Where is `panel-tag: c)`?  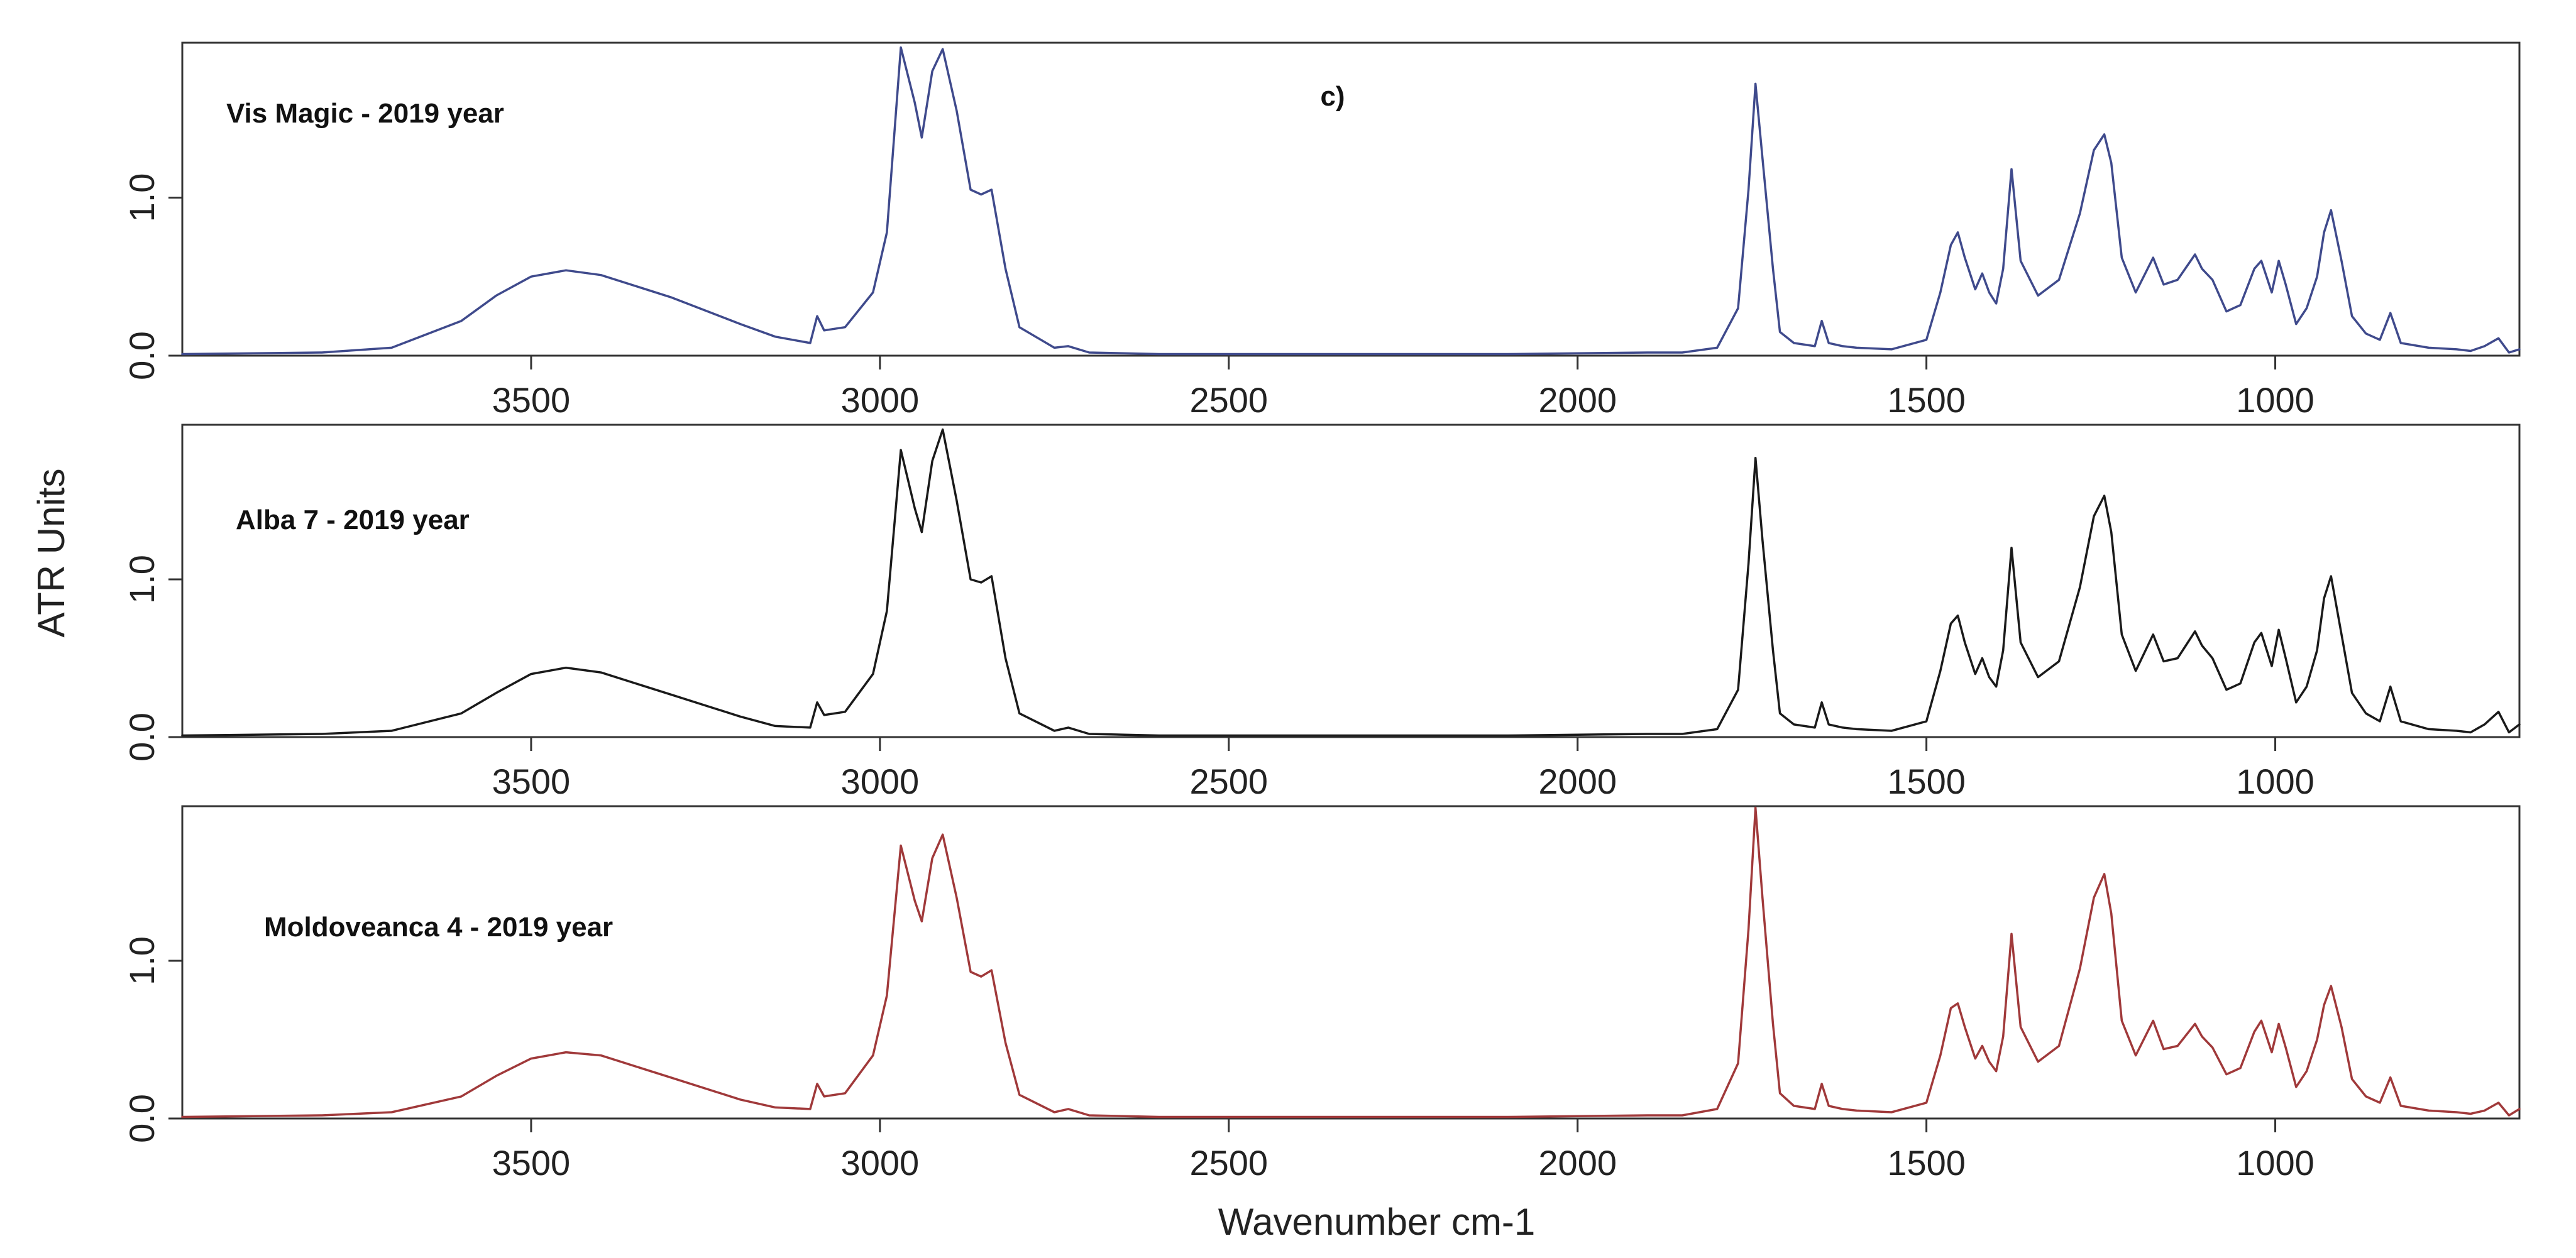 panel-tag: c) is located at coordinates (1332, 96).